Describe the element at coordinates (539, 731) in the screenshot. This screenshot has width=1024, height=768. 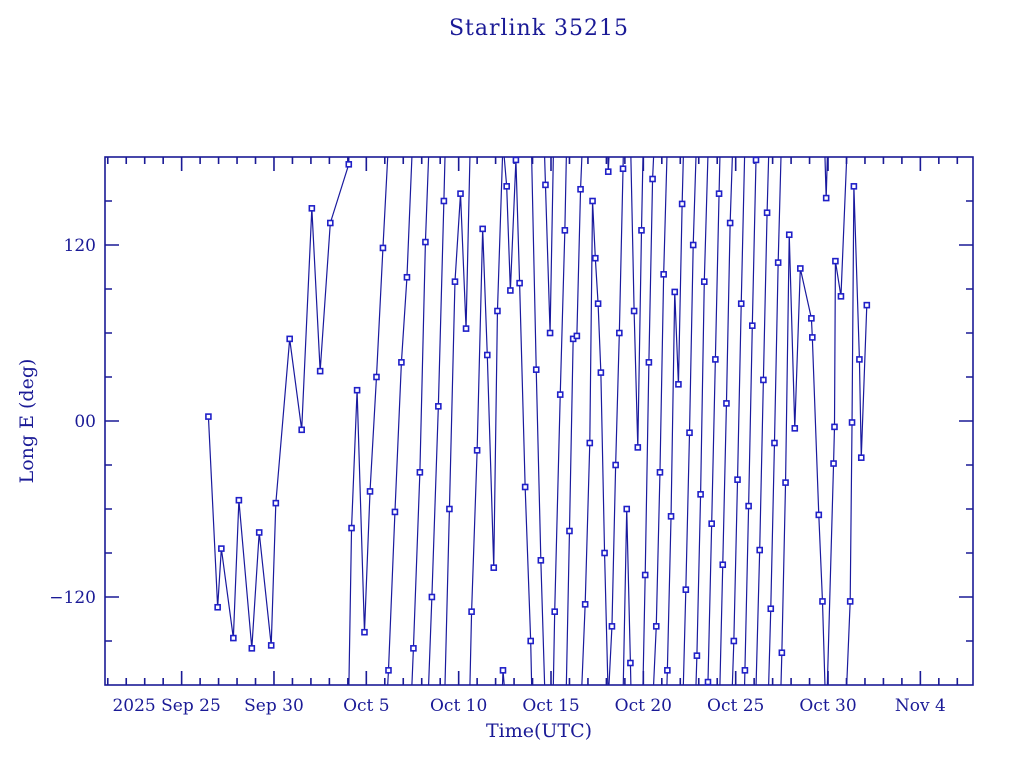
I see `x-axis-title: Time(UTC)` at that location.